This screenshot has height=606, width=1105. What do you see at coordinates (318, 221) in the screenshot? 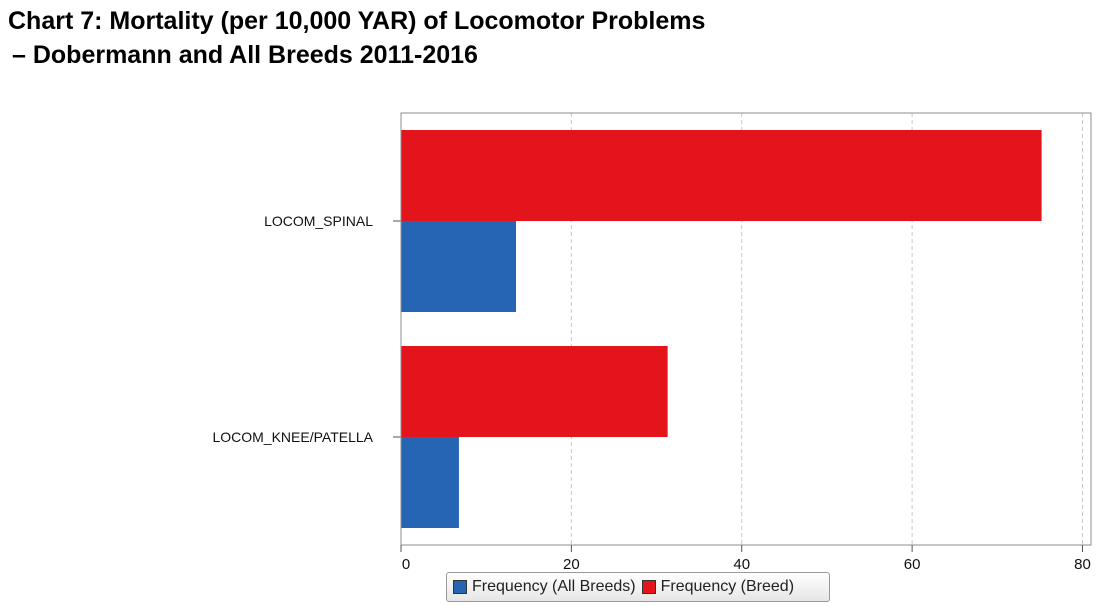
I see `y-tick-label-spinal: LOCOM_SPINAL` at bounding box center [318, 221].